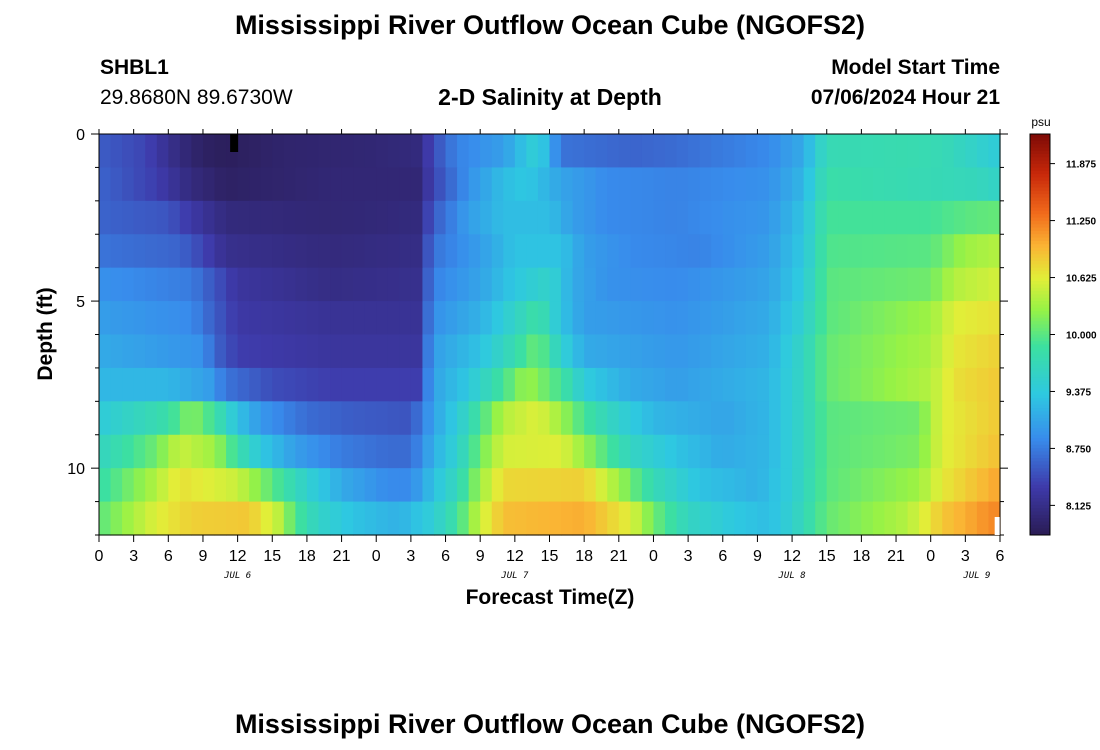  Describe the element at coordinates (792, 556) in the screenshot. I see `x-tick-label: 12` at that location.